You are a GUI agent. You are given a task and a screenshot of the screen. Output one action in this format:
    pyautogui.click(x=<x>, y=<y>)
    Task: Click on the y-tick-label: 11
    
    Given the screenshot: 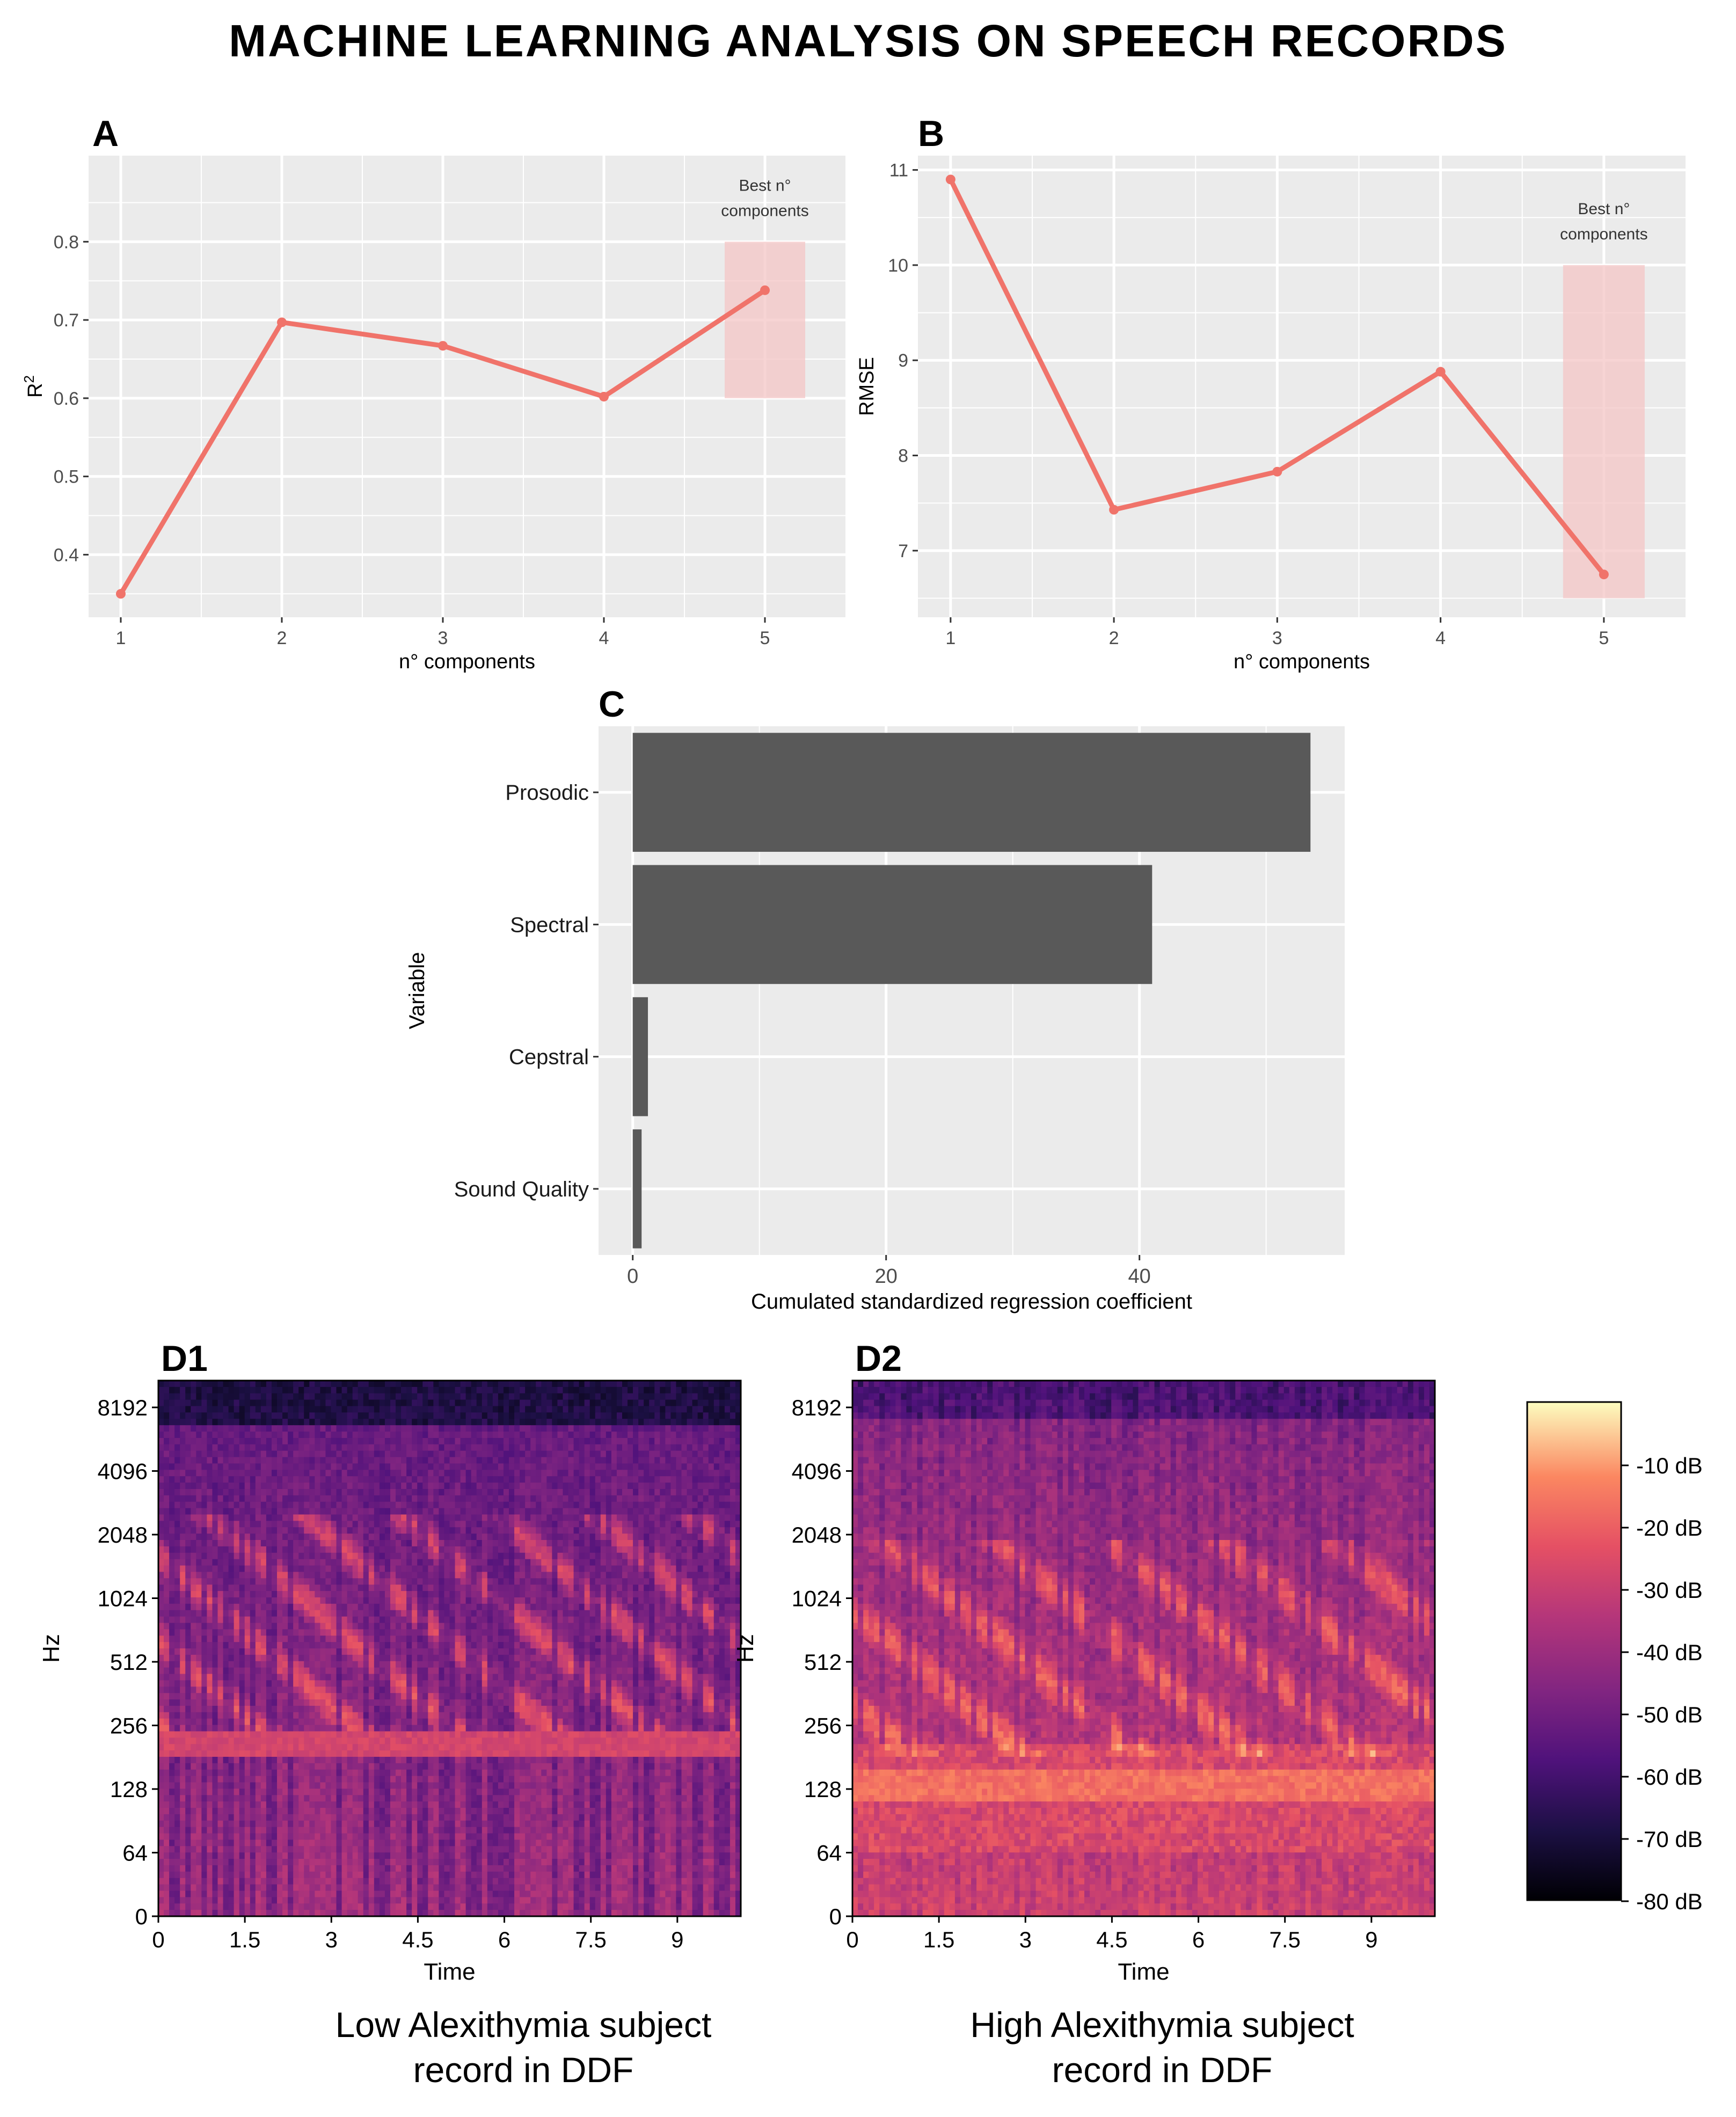 What is the action you would take?
    pyautogui.click(x=898, y=170)
    